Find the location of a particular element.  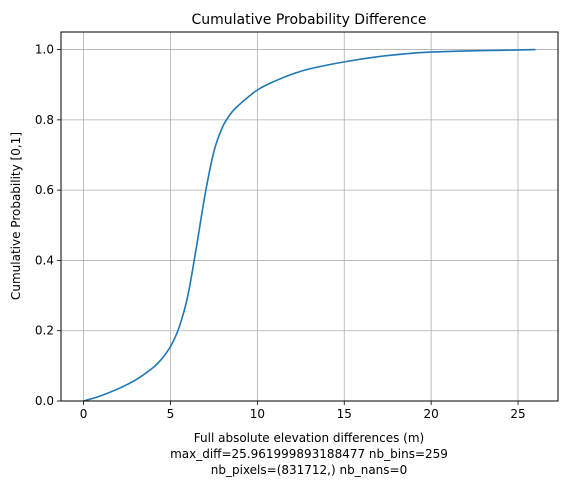

x-tick-label: 20 is located at coordinates (431, 414).